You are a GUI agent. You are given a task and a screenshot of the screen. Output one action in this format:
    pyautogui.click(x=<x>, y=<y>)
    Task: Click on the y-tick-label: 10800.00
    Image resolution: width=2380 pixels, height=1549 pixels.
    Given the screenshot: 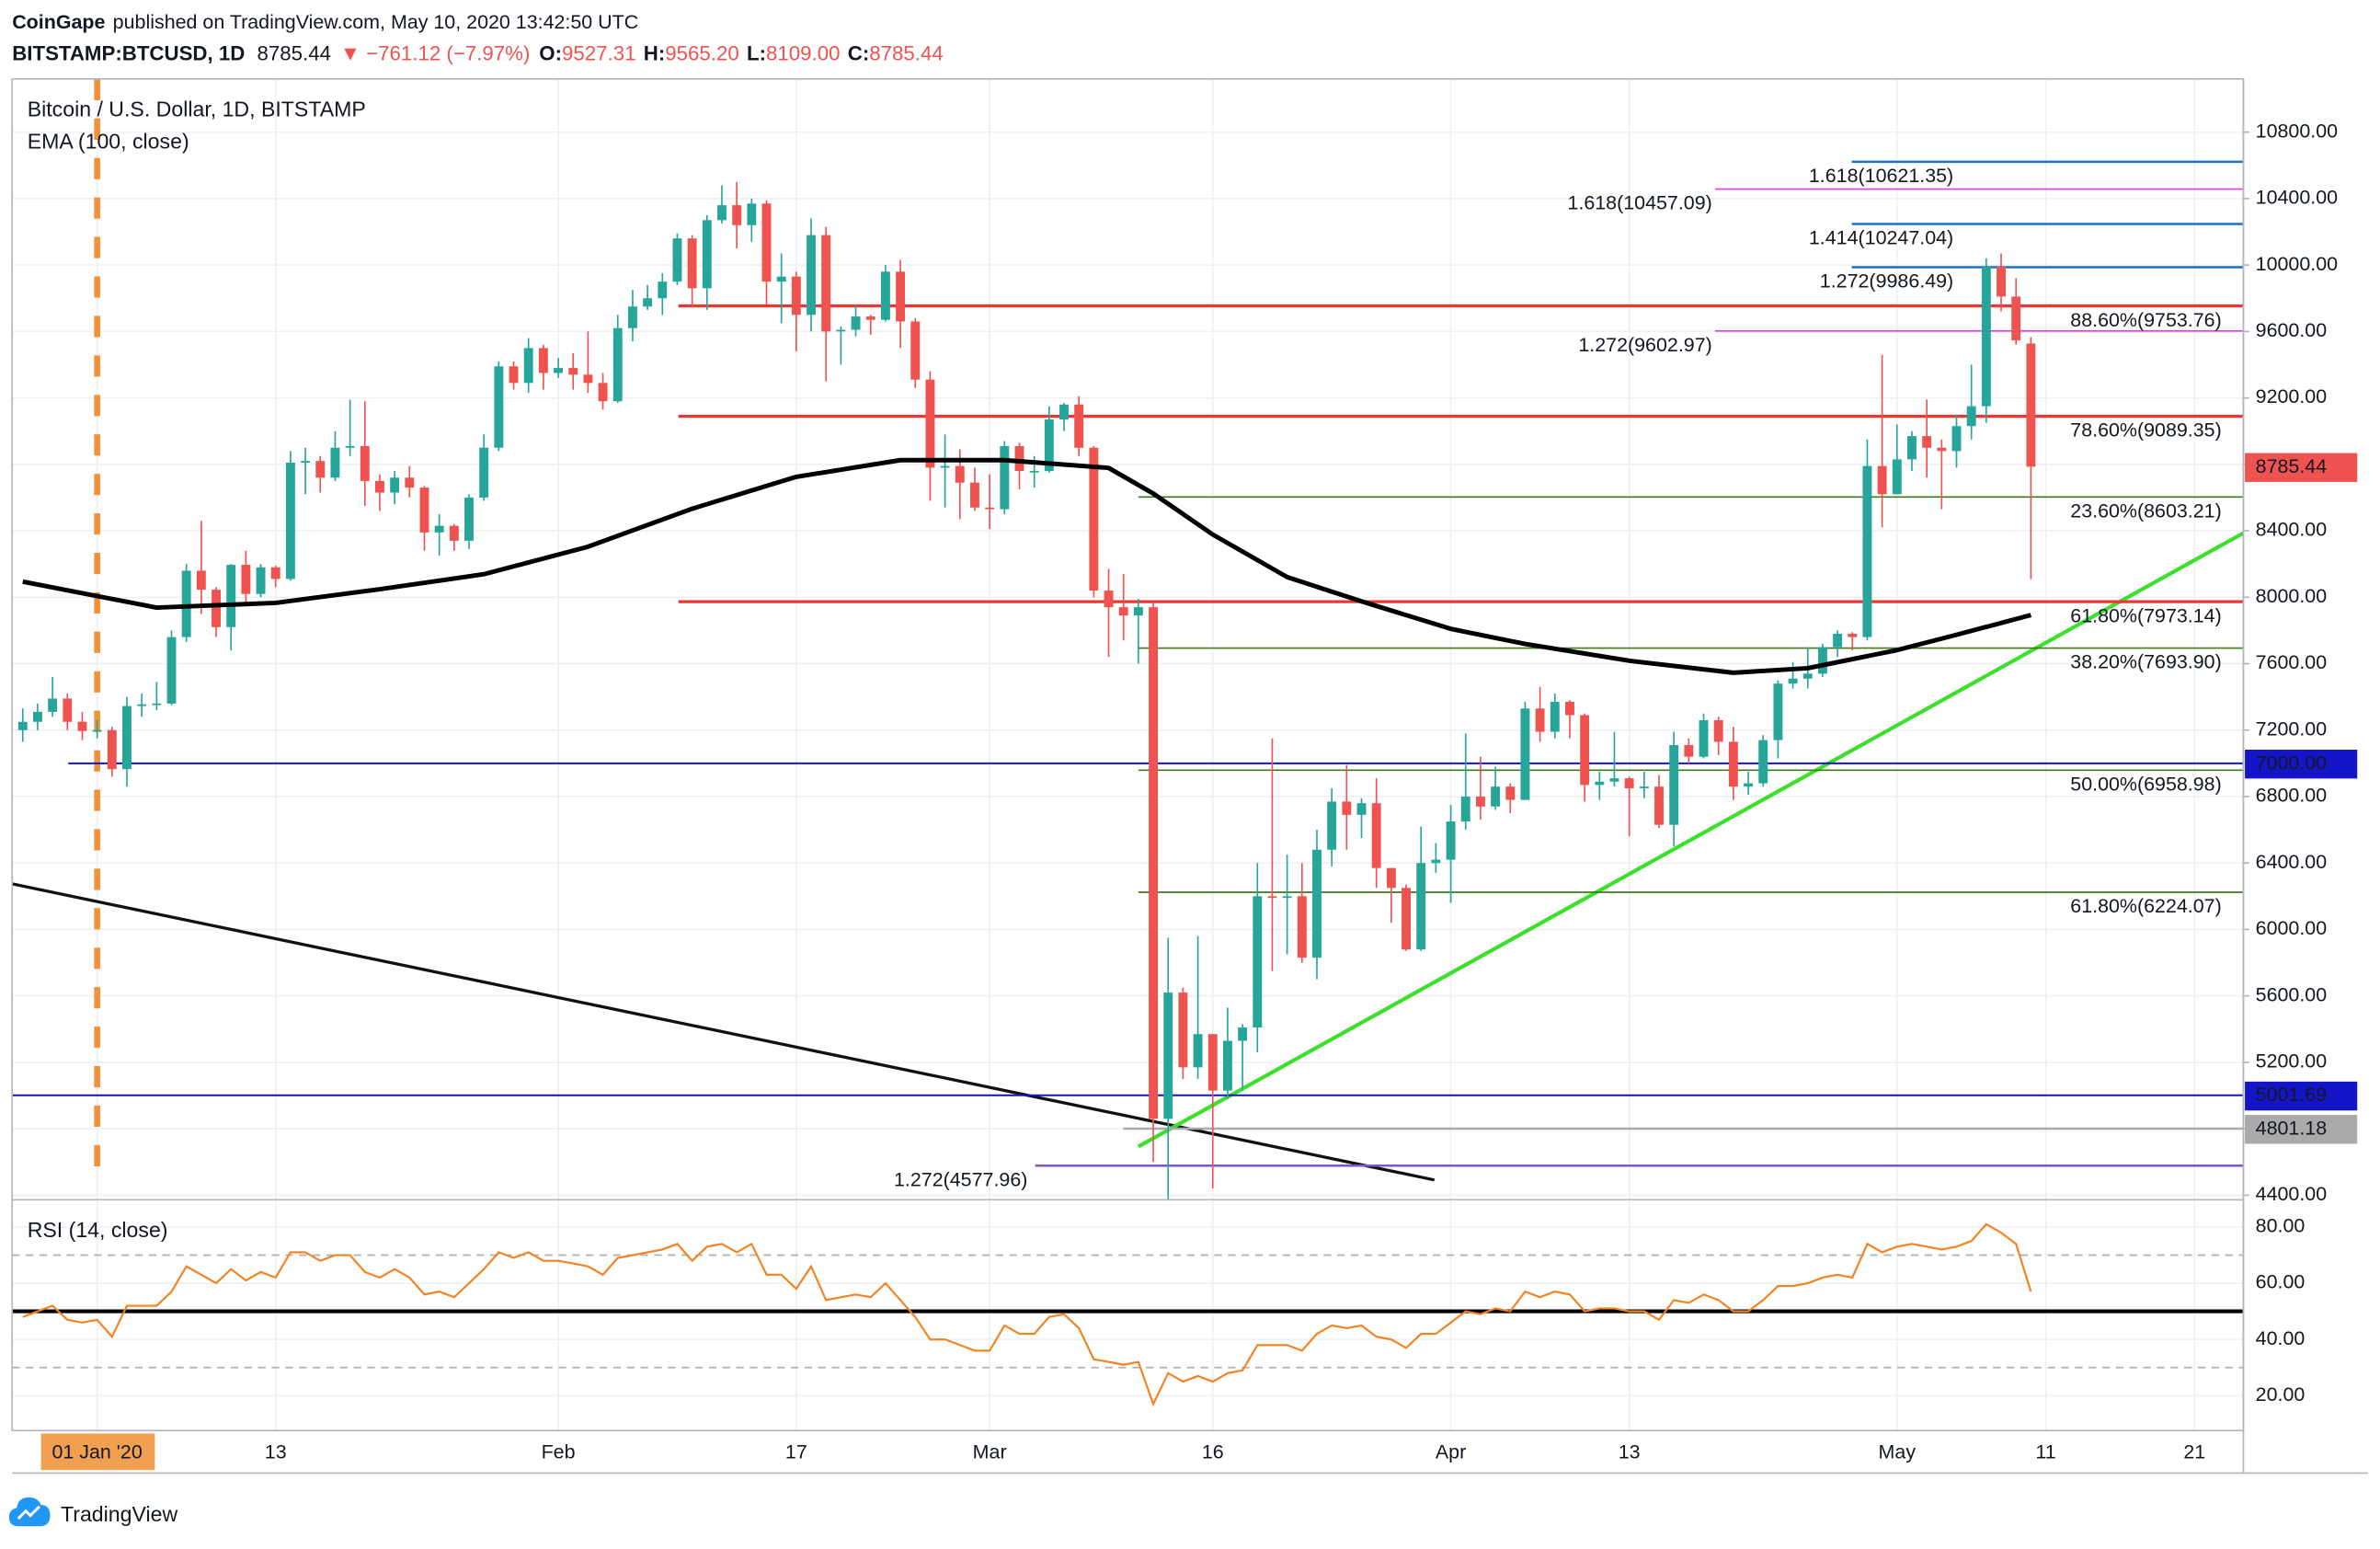 What is the action you would take?
    pyautogui.click(x=2297, y=131)
    